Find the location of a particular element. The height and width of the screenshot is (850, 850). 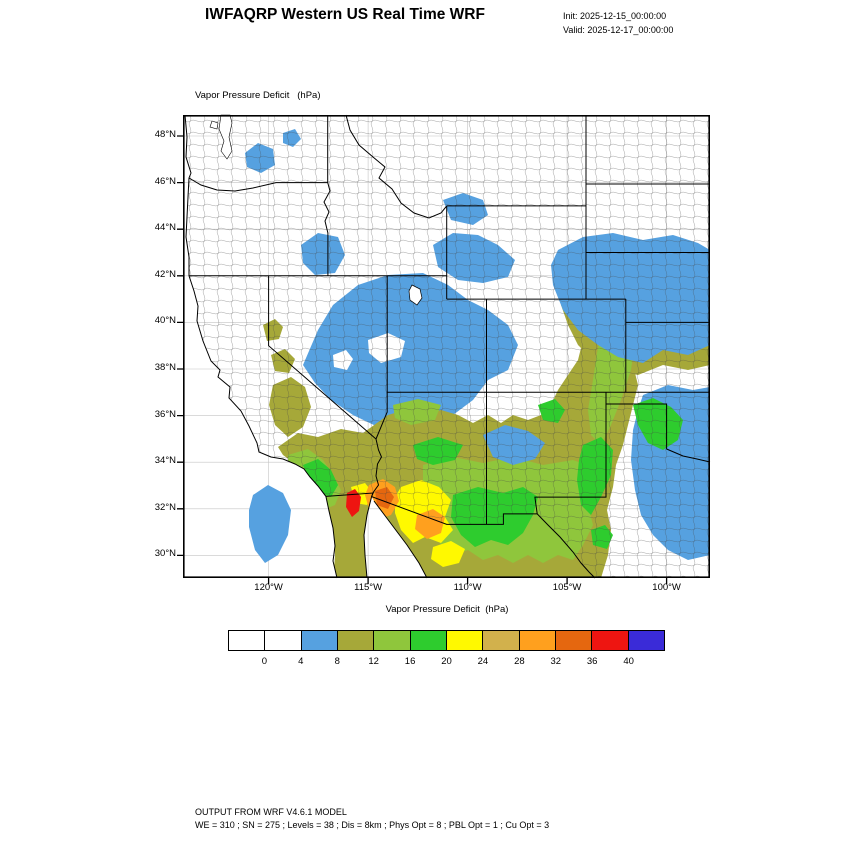

lat-tick-label: 40°N is located at coordinates (165, 321).